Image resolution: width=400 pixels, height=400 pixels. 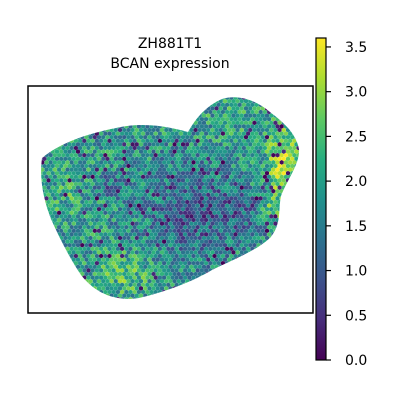 What do you see at coordinates (356, 48) in the screenshot?
I see `colorbar-tick-label: 3.5` at bounding box center [356, 48].